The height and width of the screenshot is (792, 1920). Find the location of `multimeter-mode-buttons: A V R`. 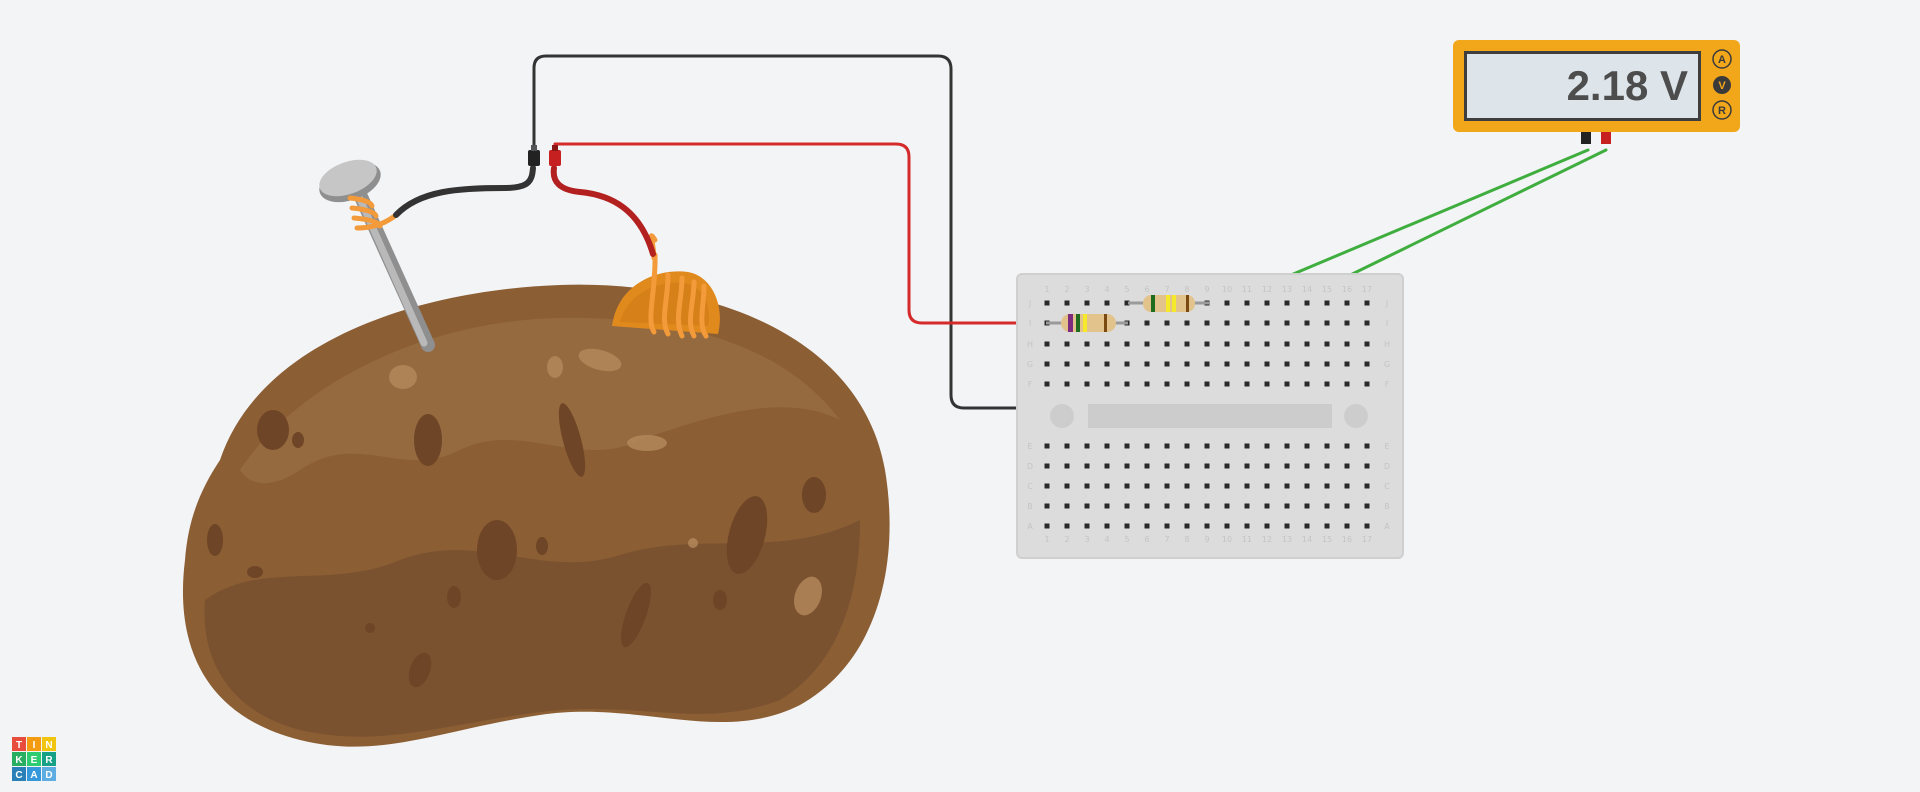

multimeter-mode-buttons: A V R is located at coordinates (1722, 84).